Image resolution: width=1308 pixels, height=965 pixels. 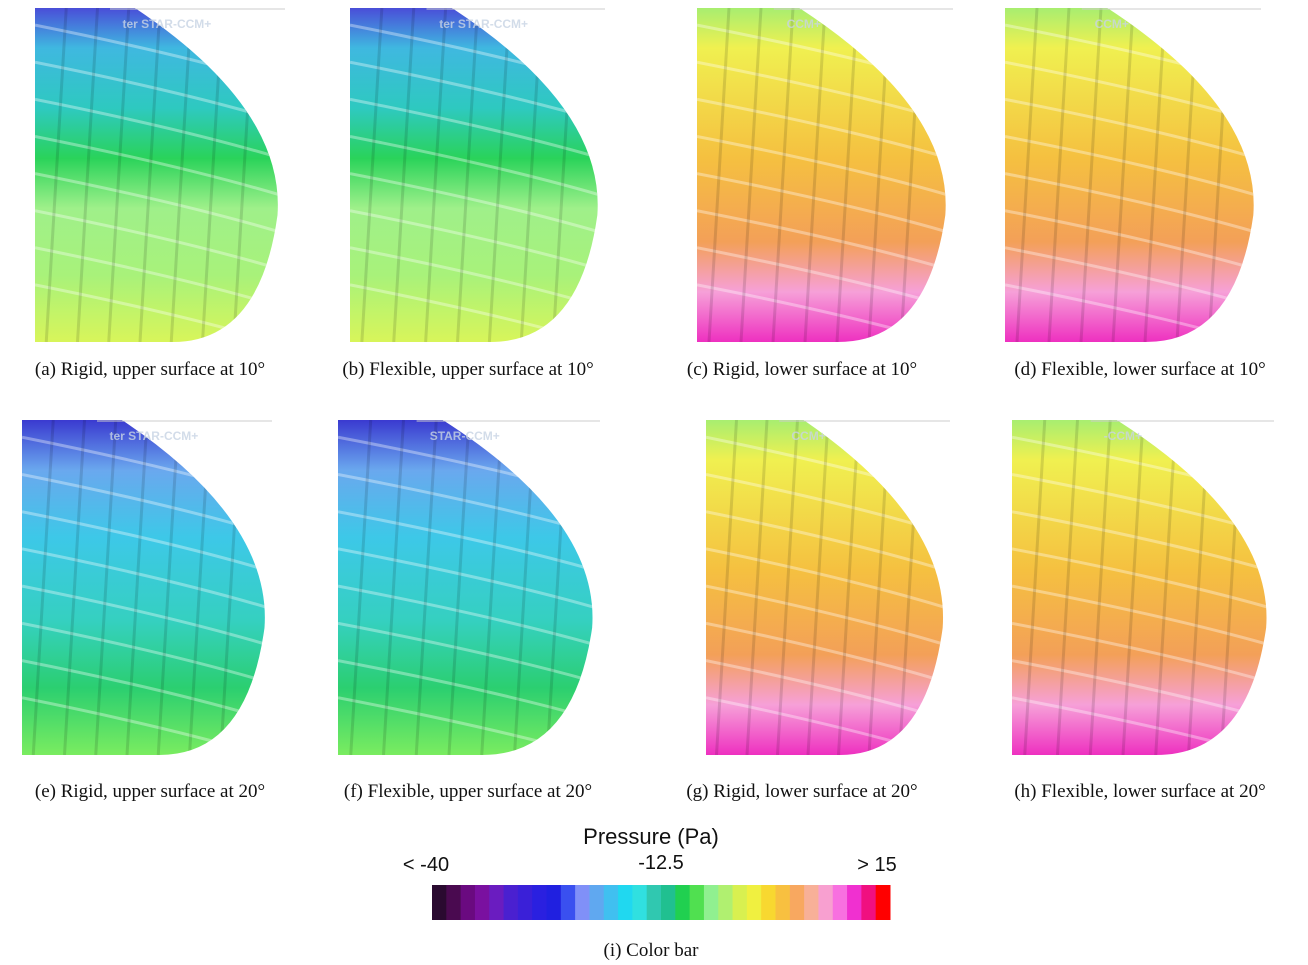 I want to click on watermark: -CCM+, so click(x=1123, y=436).